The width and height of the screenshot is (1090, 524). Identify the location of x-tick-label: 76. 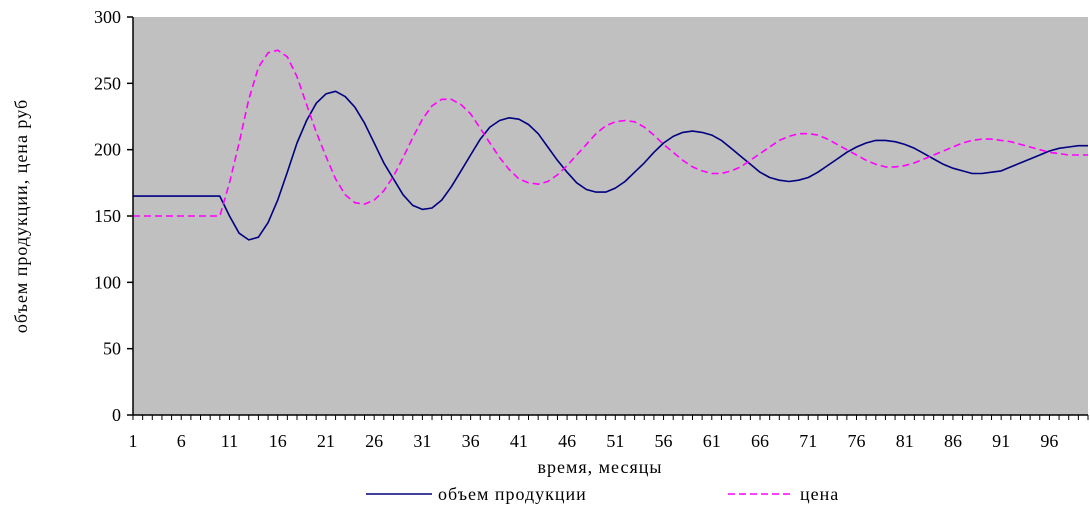
(856, 441).